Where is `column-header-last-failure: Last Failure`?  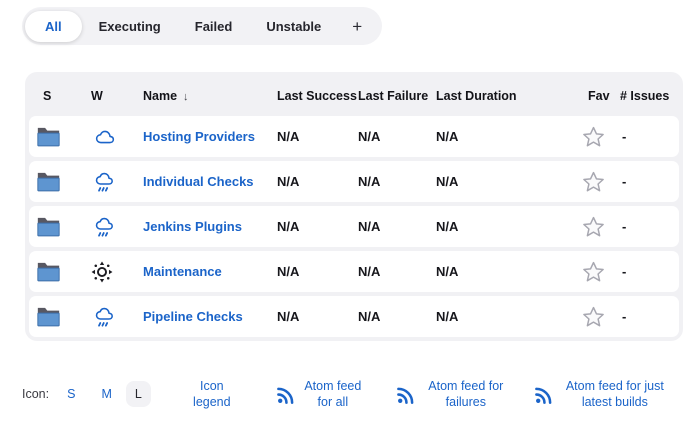
column-header-last-failure: Last Failure is located at coordinates (393, 96).